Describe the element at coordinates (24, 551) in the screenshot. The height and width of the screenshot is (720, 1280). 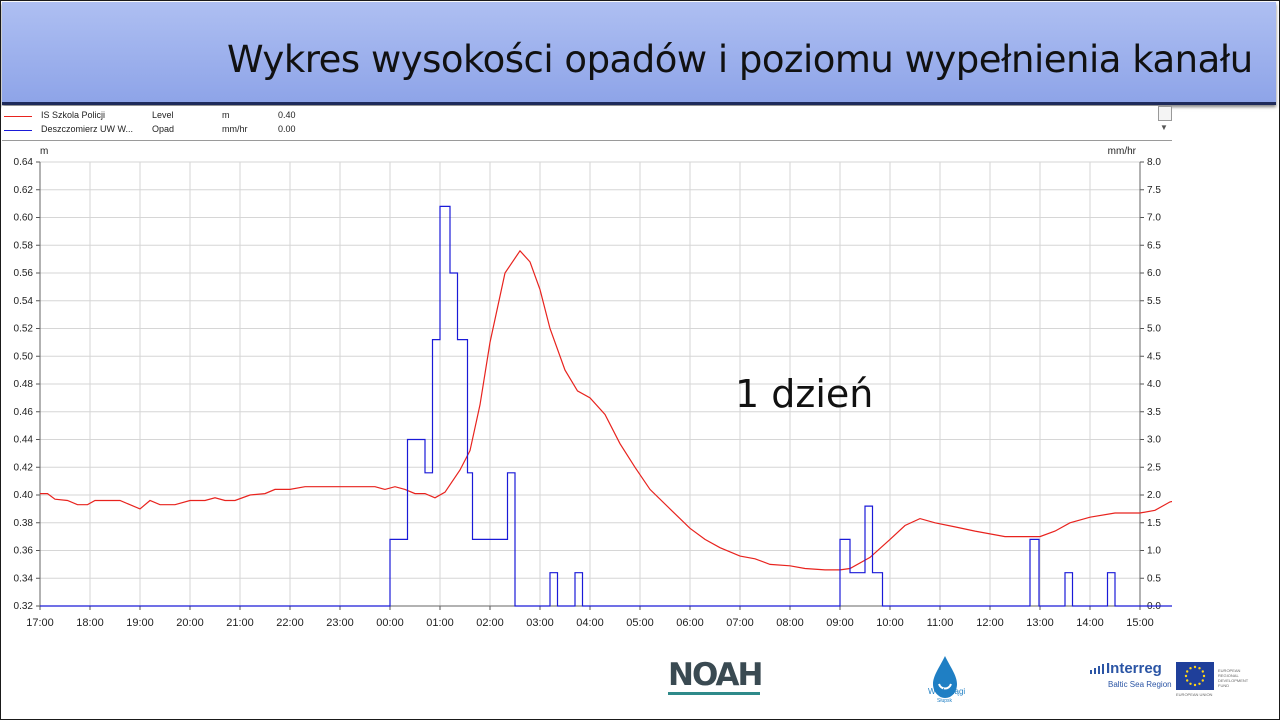
I see `left-tick-label: 0.36` at that location.